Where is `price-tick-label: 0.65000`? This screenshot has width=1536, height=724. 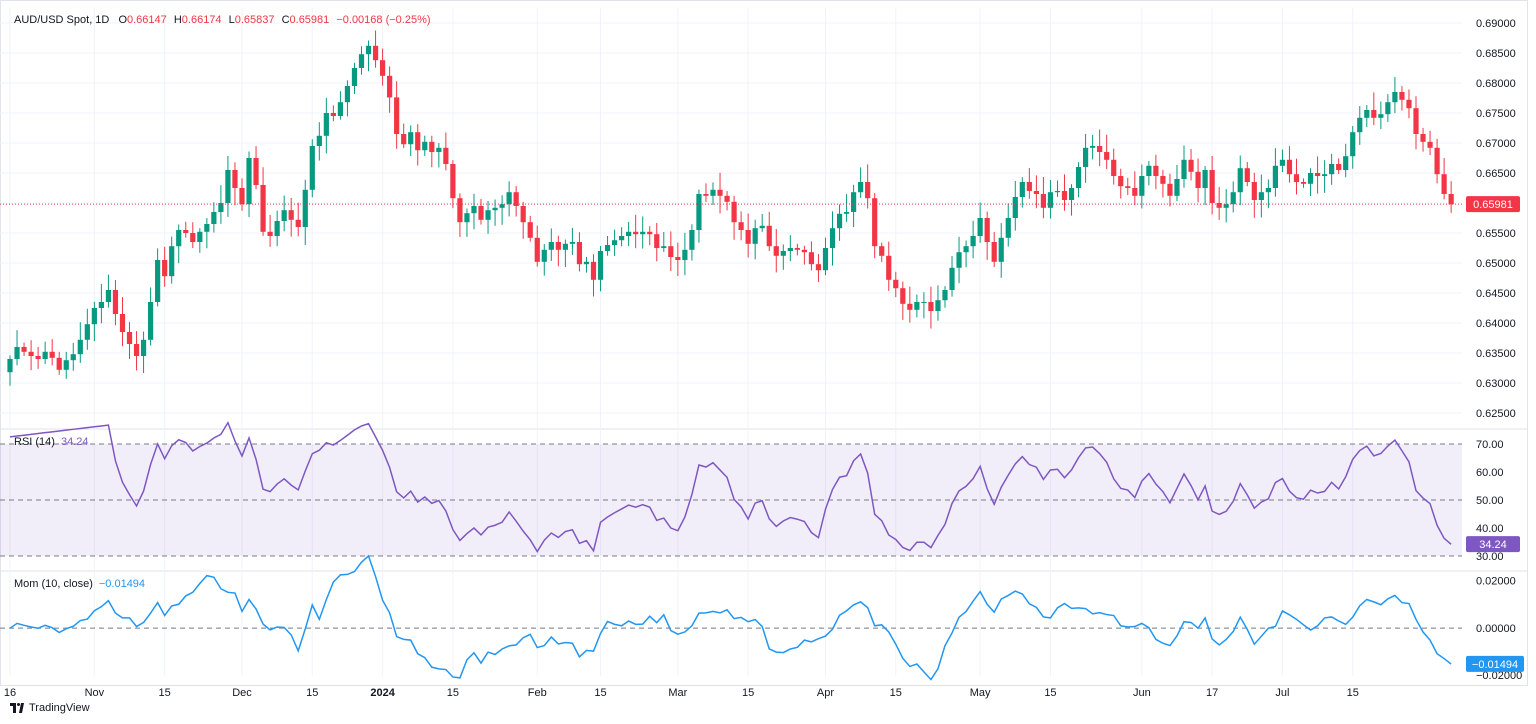 price-tick-label: 0.65000 is located at coordinates (1496, 264).